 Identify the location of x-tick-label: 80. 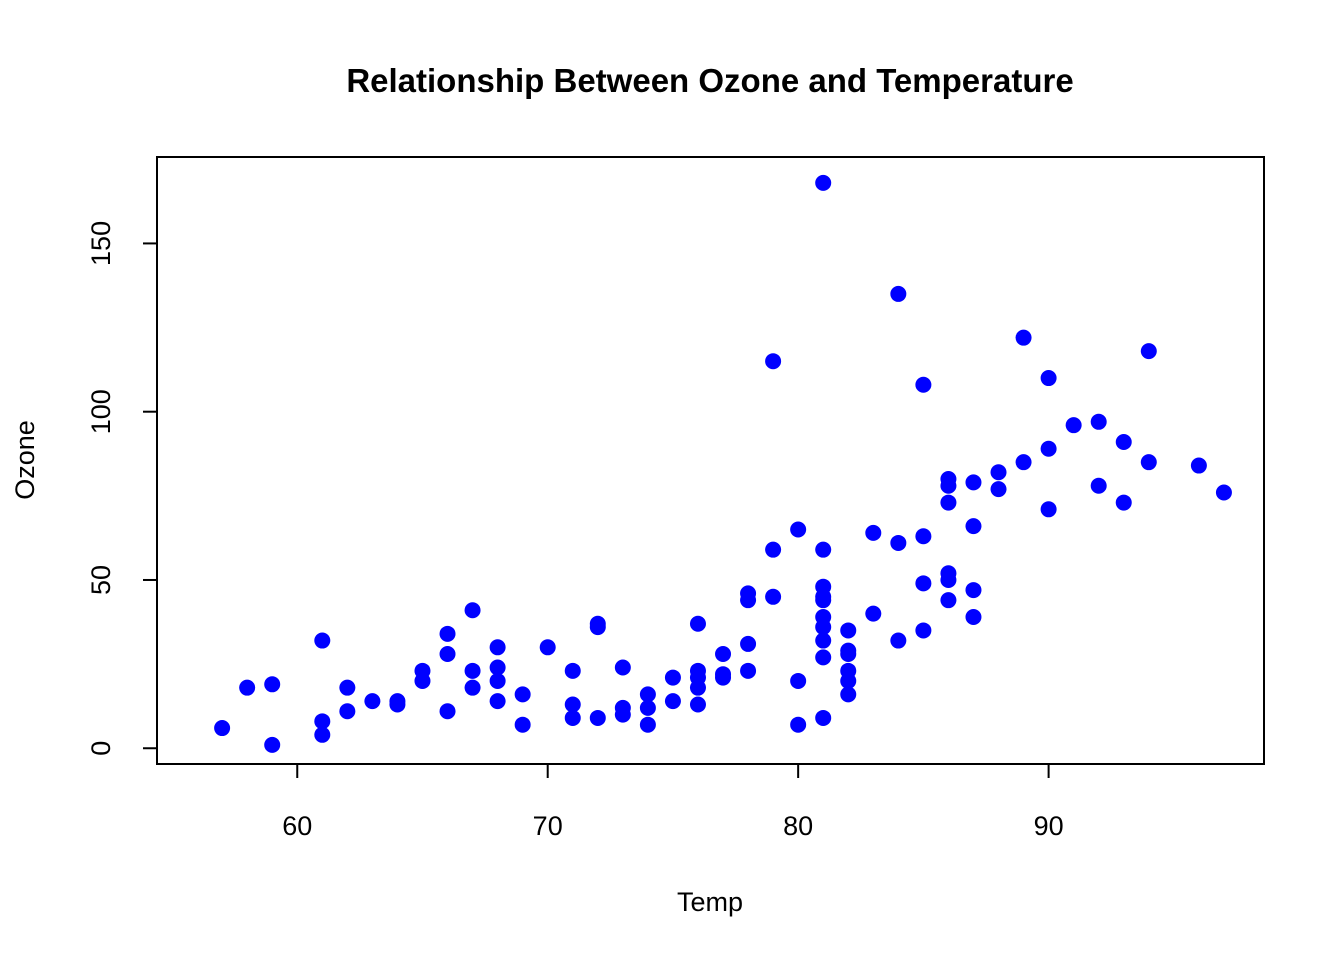
(798, 826).